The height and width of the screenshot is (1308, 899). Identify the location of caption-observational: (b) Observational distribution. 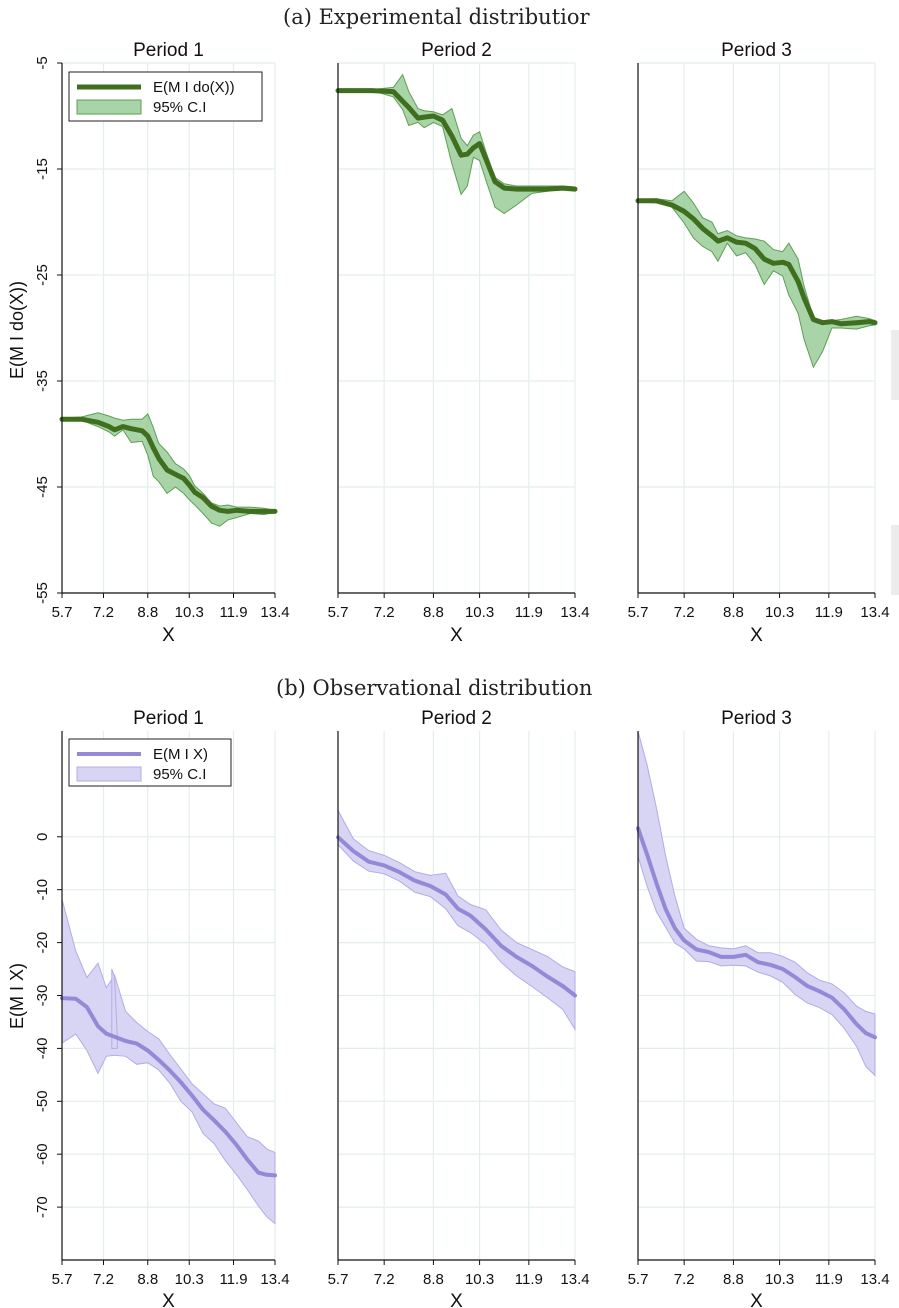
(434, 688).